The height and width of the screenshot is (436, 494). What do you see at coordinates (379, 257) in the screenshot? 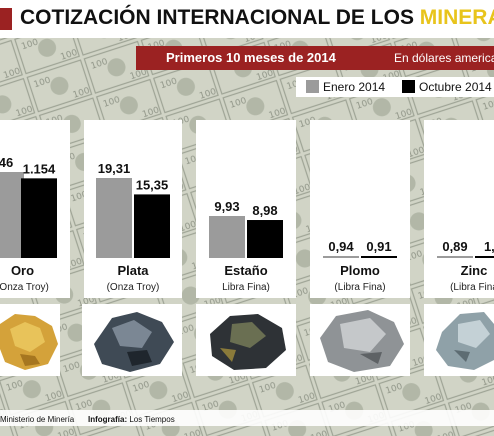
I see `bar-plomo-octubre` at bounding box center [379, 257].